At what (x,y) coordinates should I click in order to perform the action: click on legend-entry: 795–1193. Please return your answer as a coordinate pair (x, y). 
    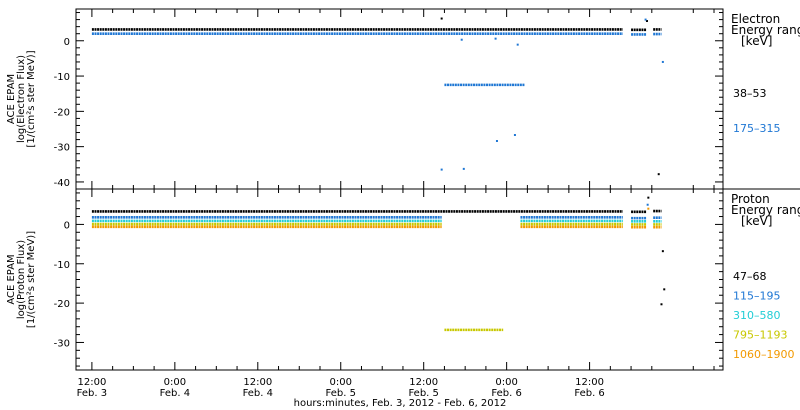
    Looking at the image, I should click on (760, 335).